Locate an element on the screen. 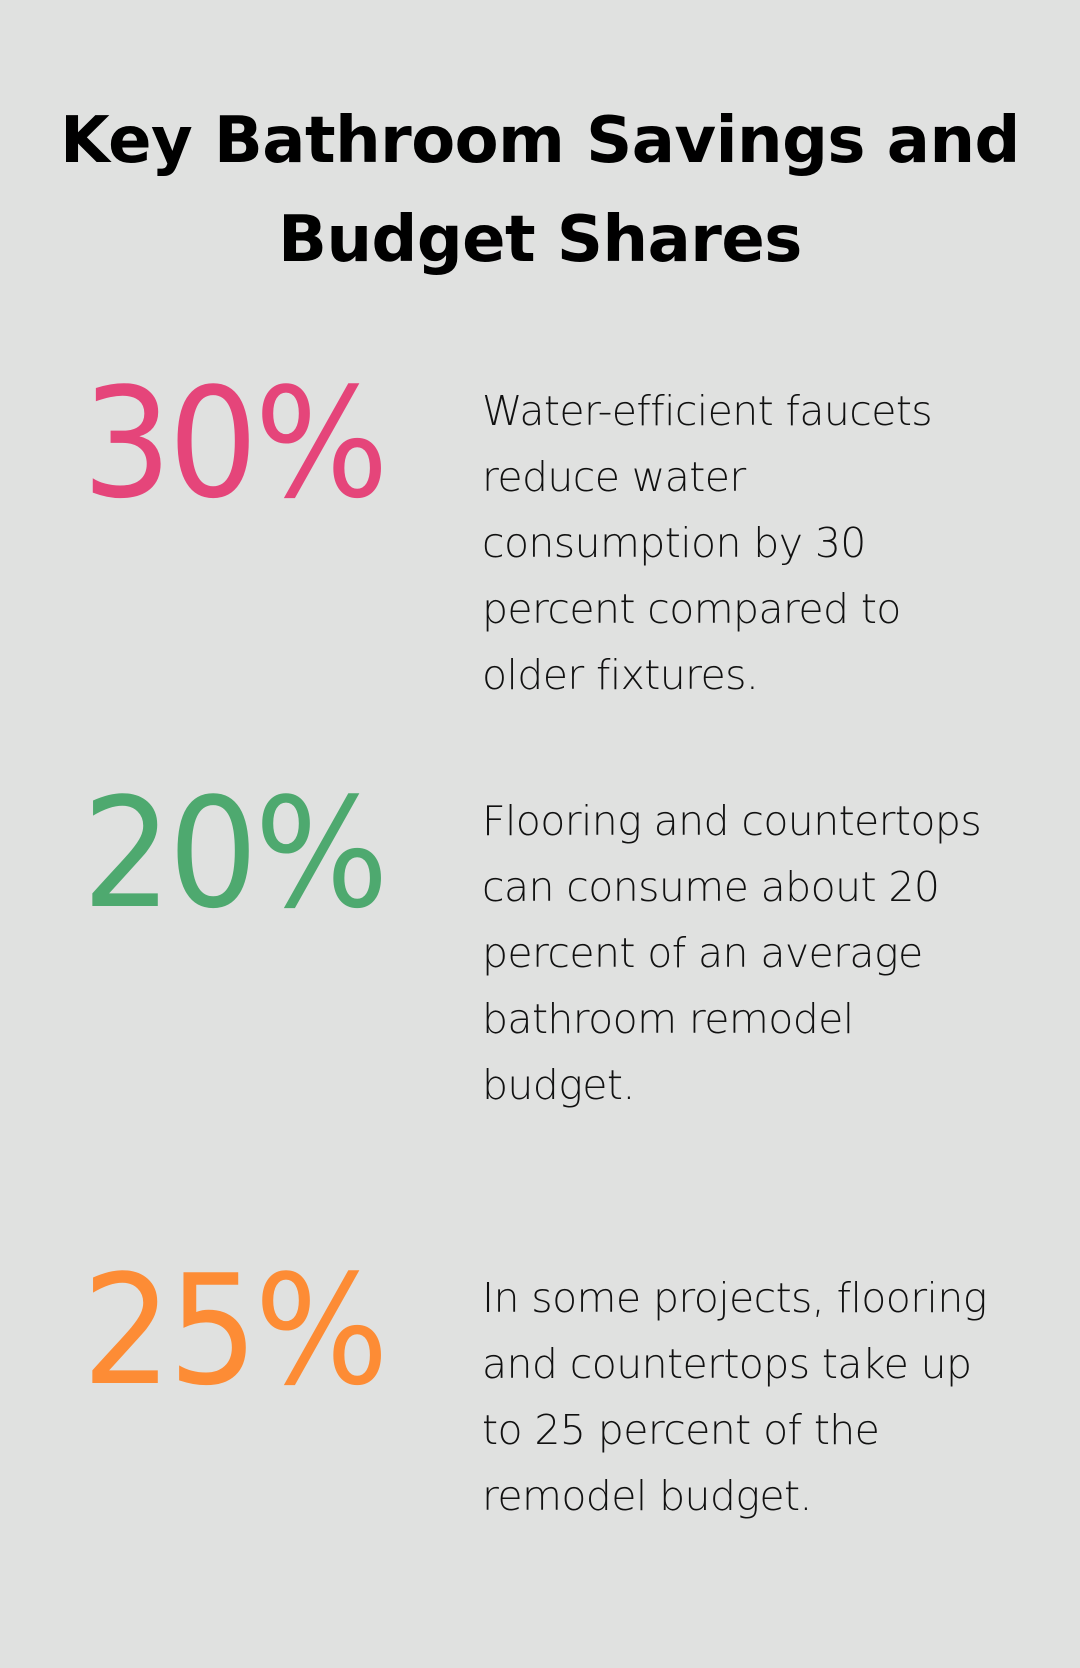 This screenshot has height=1668, width=1080. stat-value: 20% is located at coordinates (235, 853).